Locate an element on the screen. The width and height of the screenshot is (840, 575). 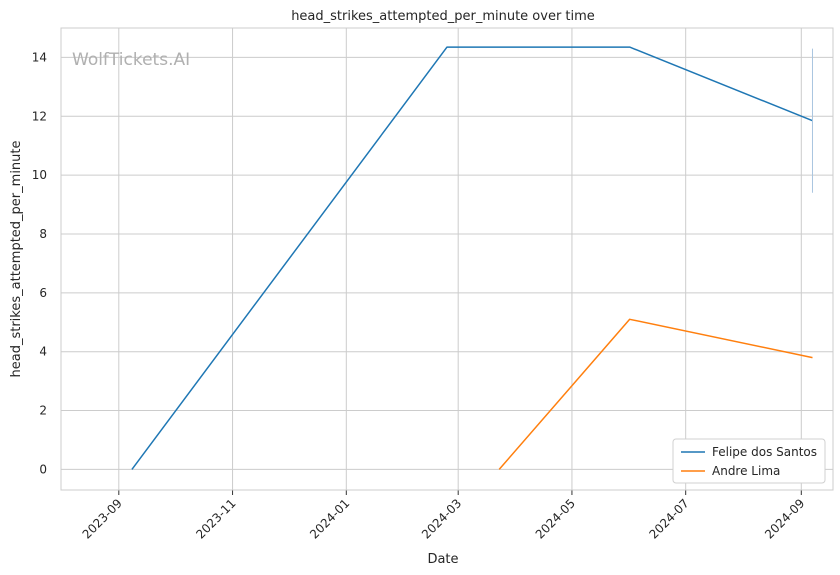
x-tick-label: 2024-03 is located at coordinates (441, 518).